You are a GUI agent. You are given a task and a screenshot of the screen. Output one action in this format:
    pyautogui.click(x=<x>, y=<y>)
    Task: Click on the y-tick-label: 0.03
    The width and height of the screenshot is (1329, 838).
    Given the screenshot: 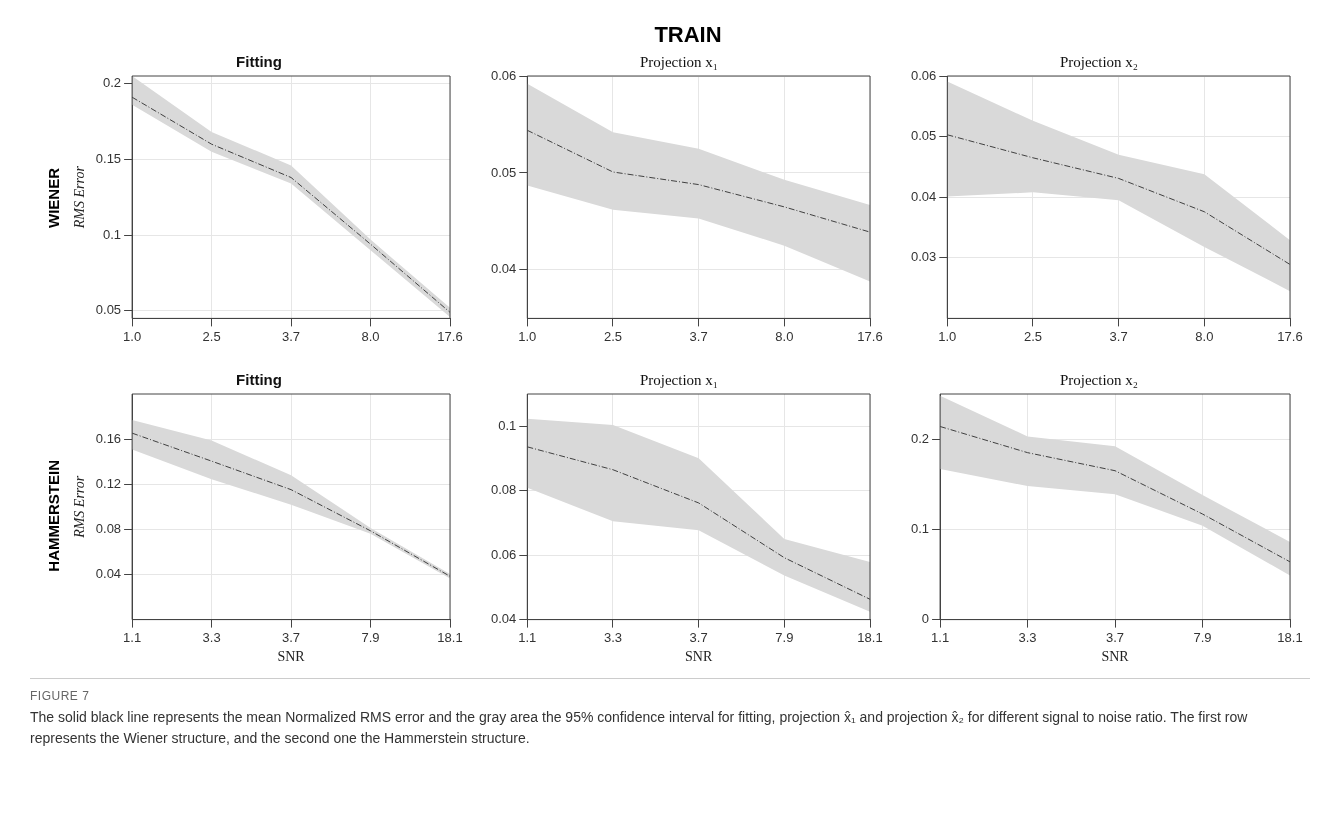 What is the action you would take?
    pyautogui.click(x=923, y=257)
    